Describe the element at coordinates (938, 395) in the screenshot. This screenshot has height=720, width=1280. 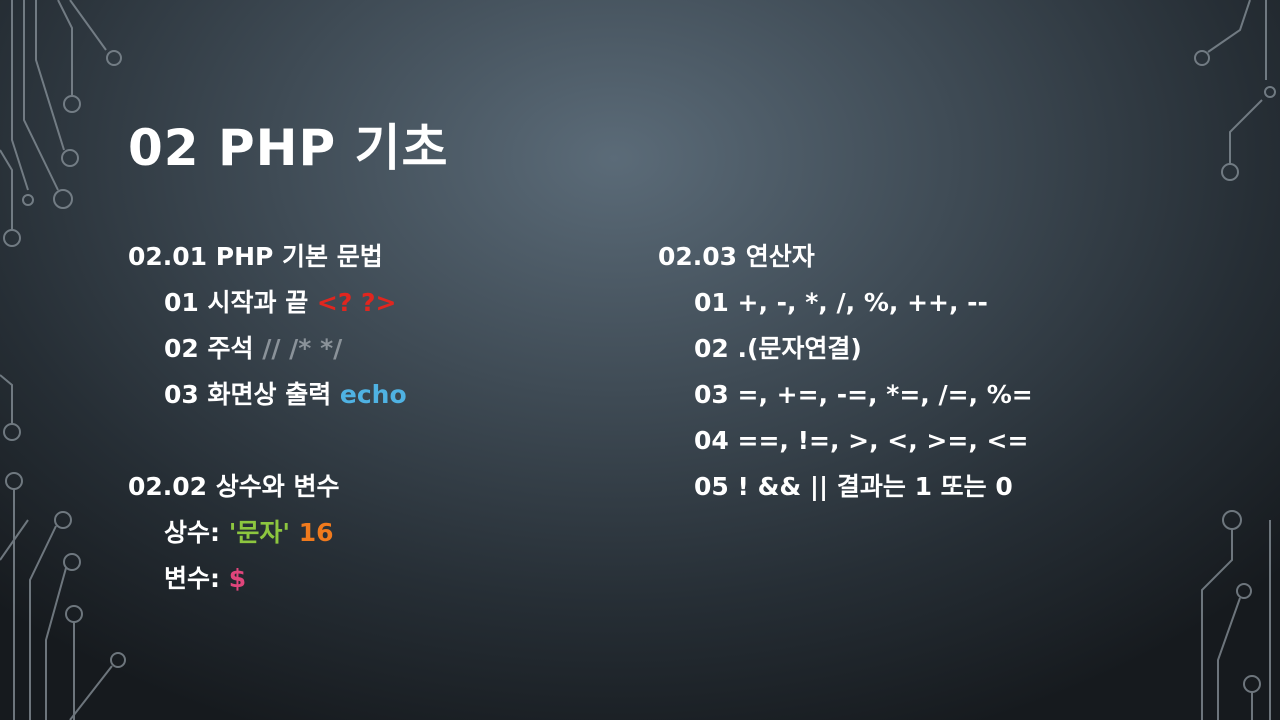
I see `list-item: 03 =, +=, -=, *=, /=, %=` at that location.